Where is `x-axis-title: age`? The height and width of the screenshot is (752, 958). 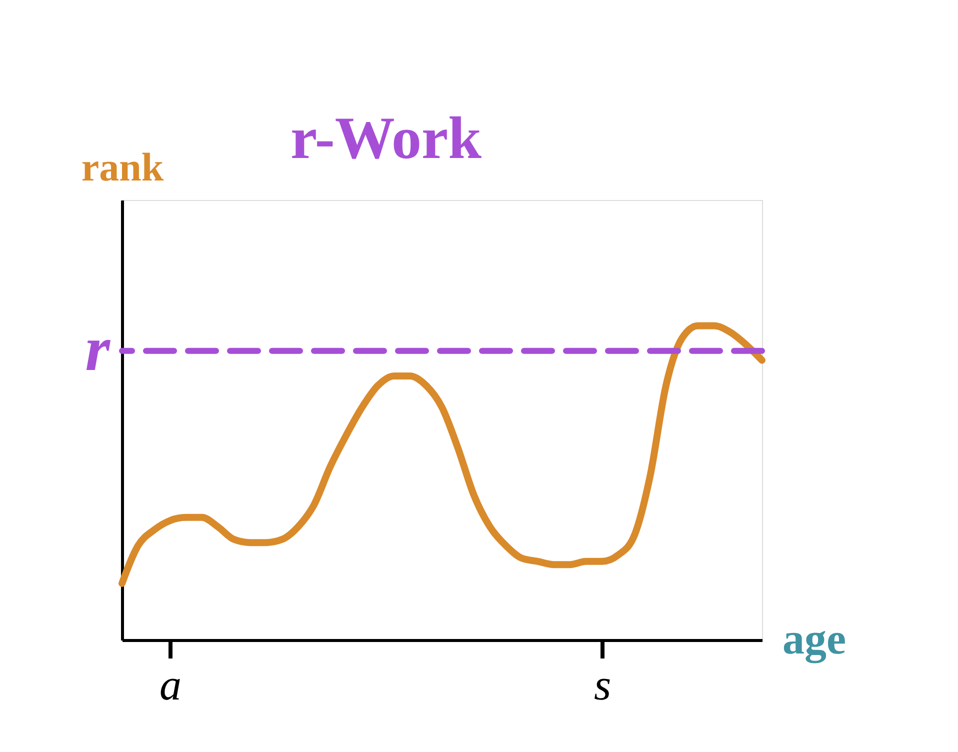 x-axis-title: age is located at coordinates (814, 639).